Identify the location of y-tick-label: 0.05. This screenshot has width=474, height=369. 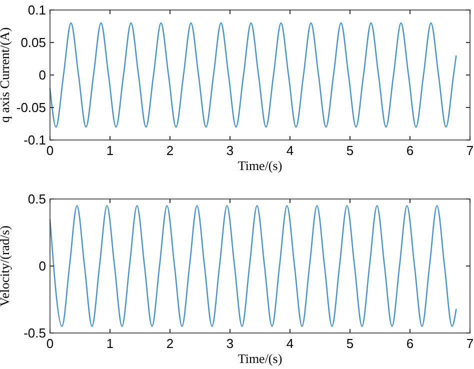
(33, 42).